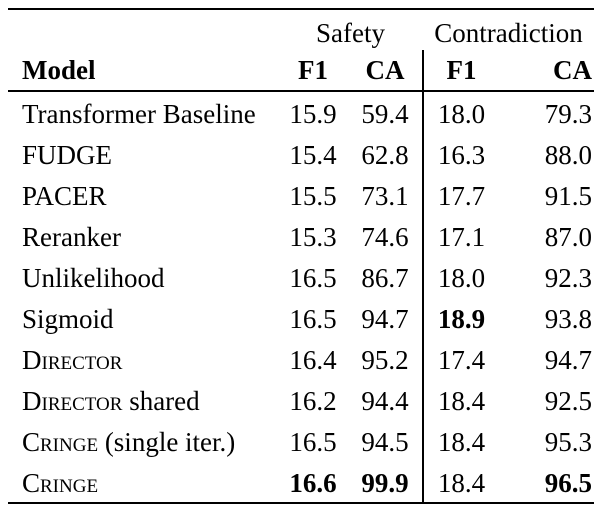  I want to click on group-header-spacer, so click(143, 29).